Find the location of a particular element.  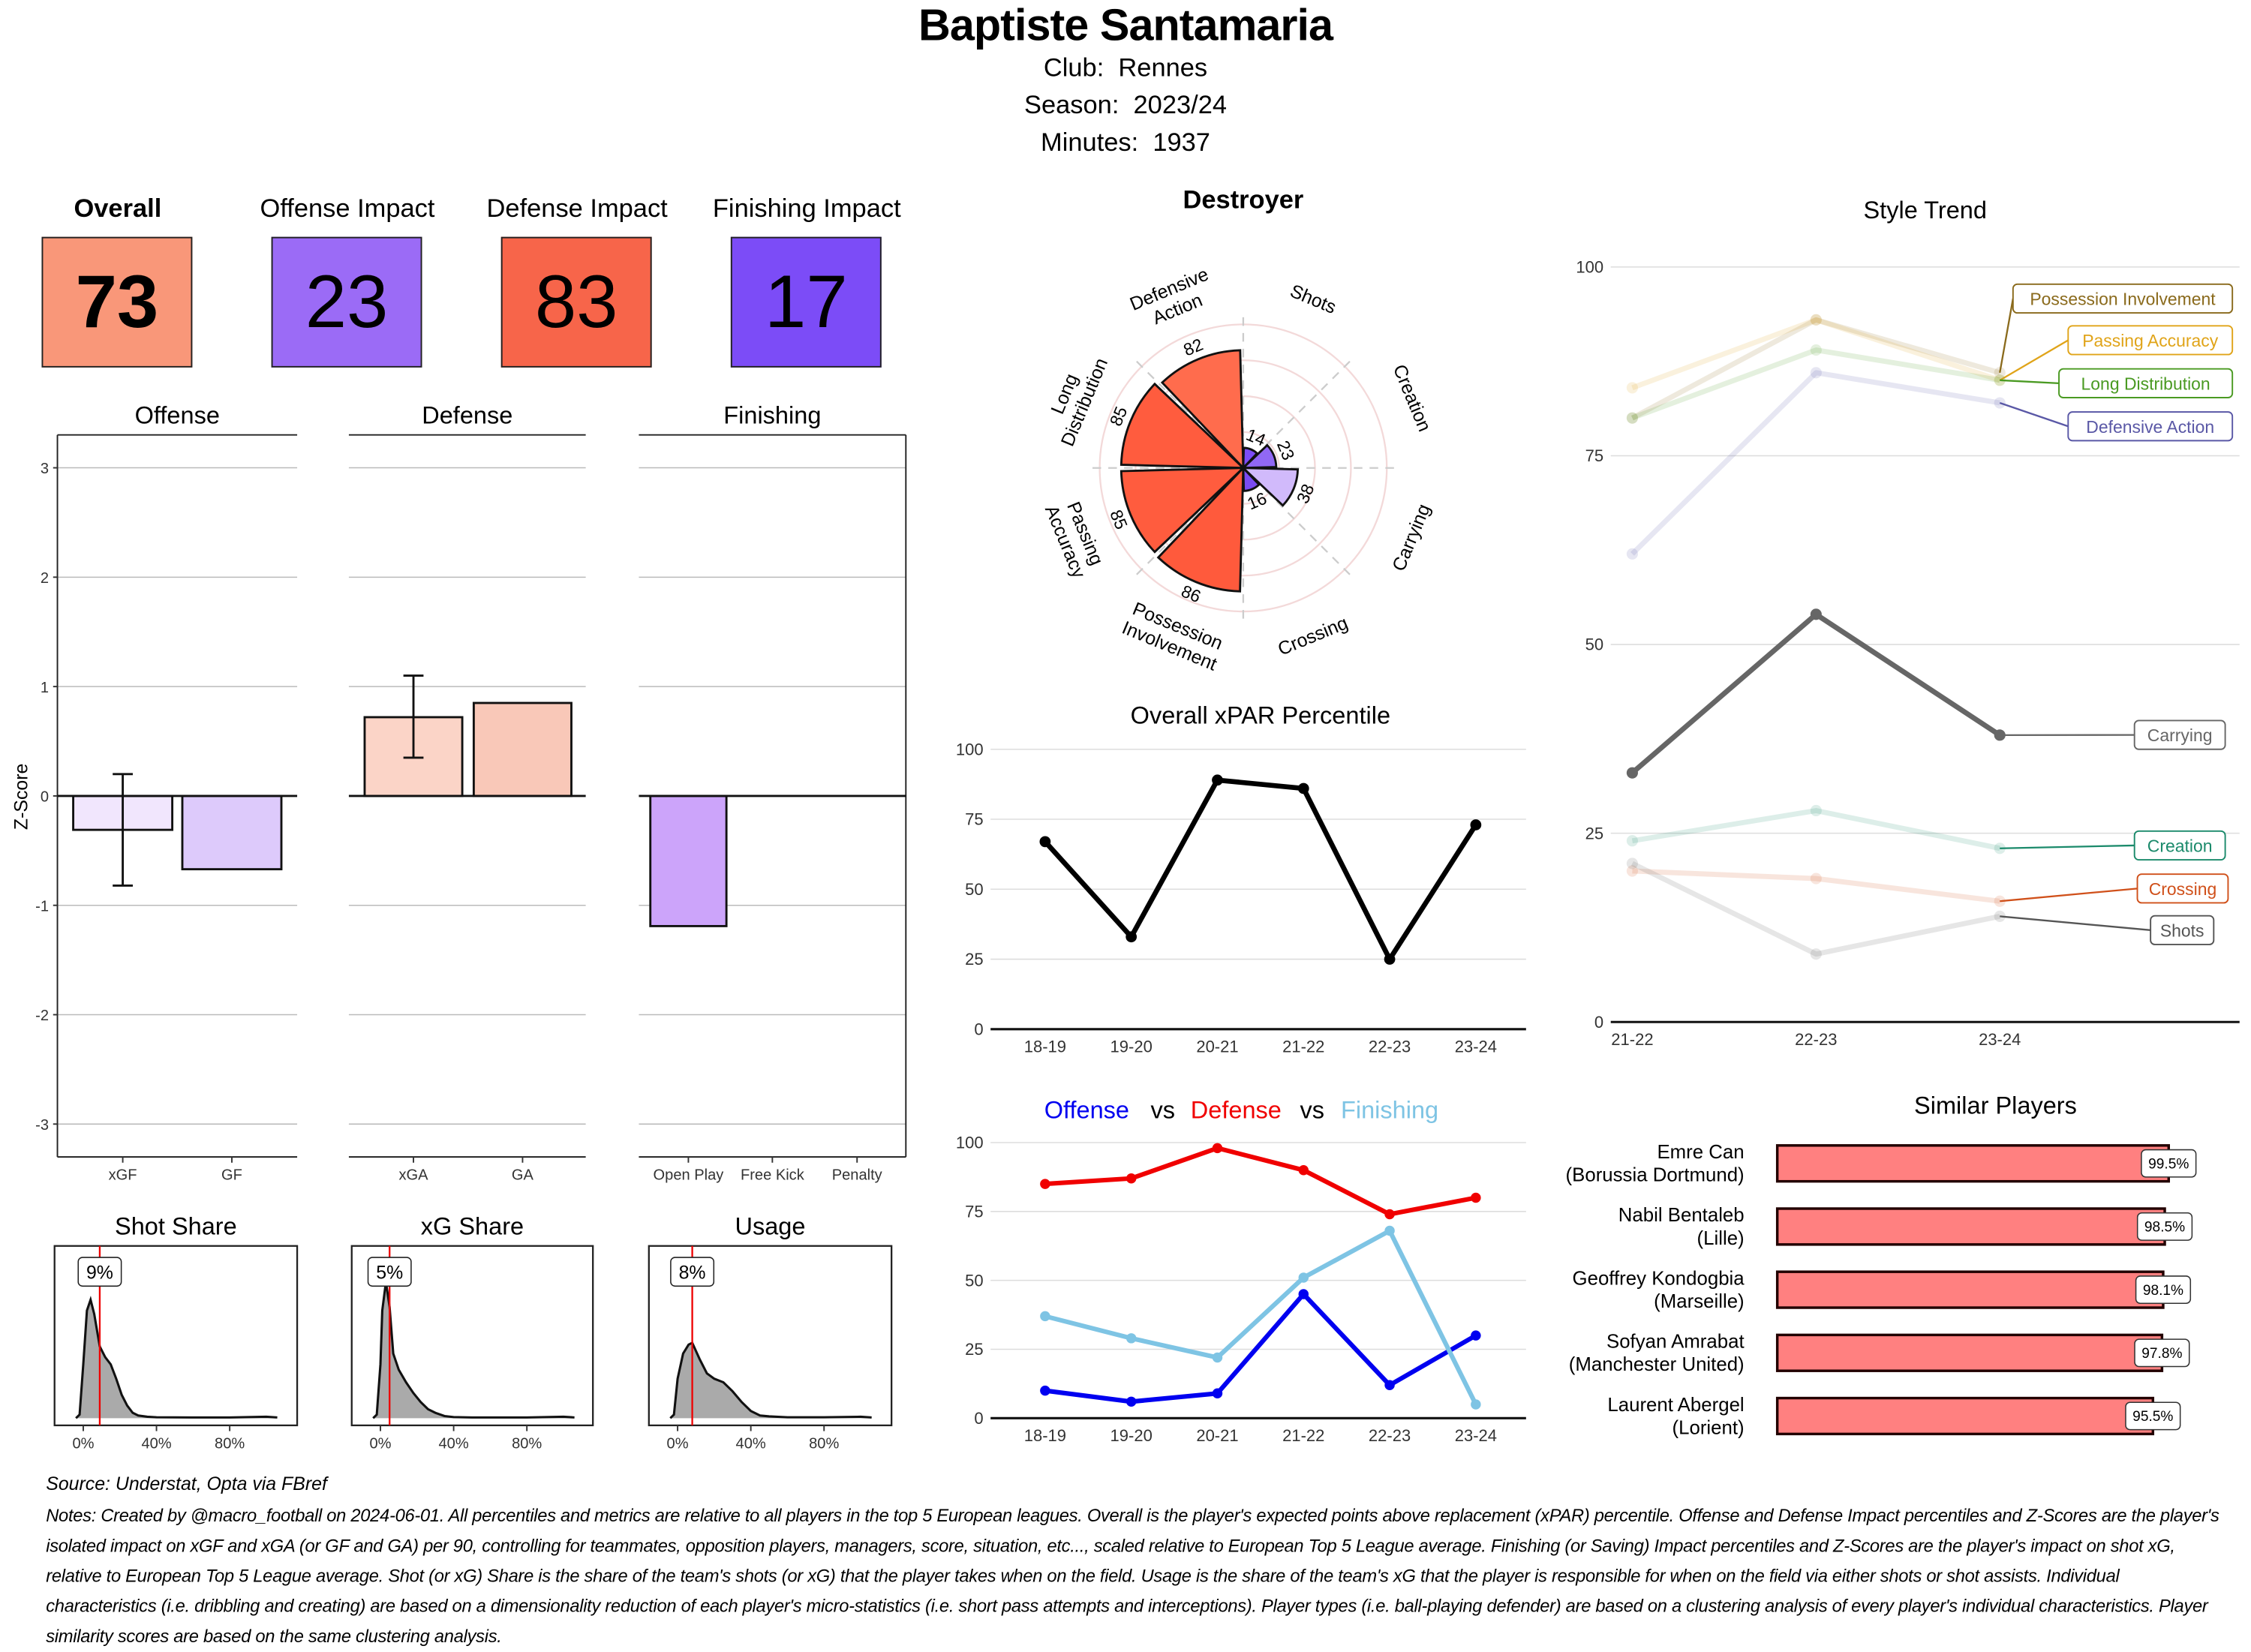

zscore-panel-title: Defense is located at coordinates (467, 414).